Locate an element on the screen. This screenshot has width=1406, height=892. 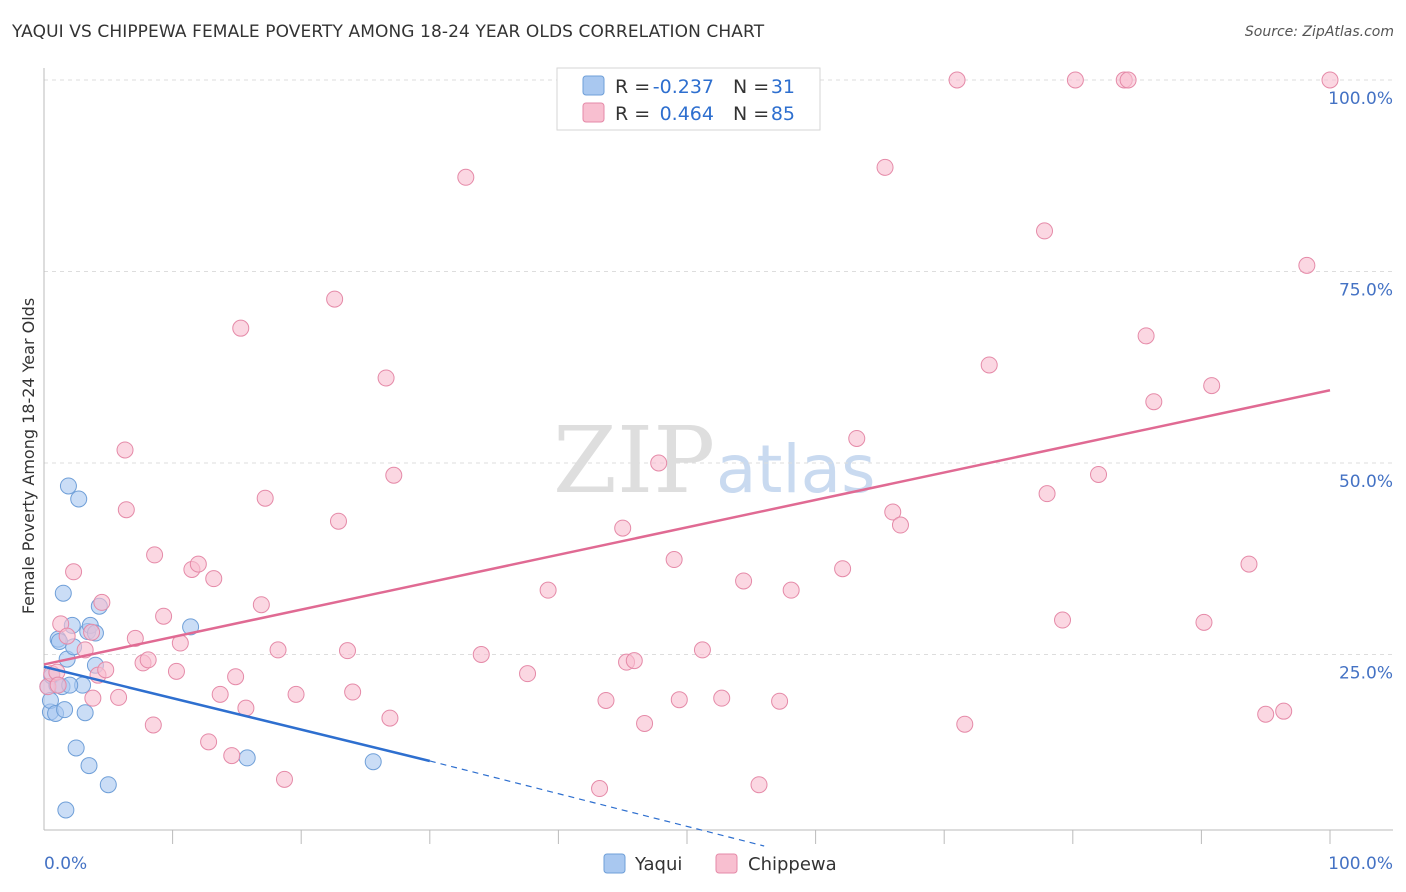
trend-extension-yaqui is located at coordinates (597, 803).